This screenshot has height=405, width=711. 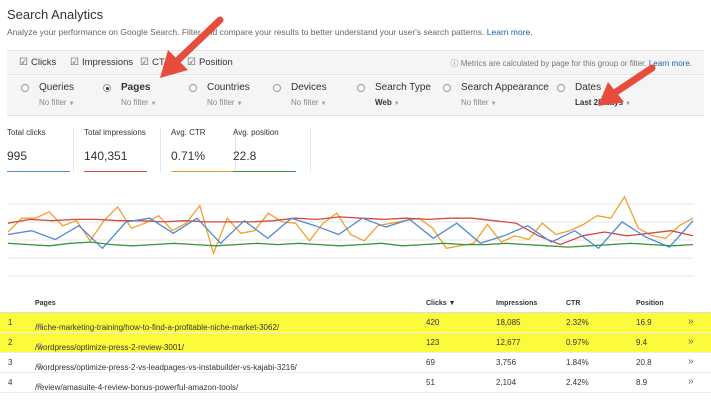 What do you see at coordinates (161, 62) in the screenshot?
I see `ctr-checkbox-label: CTR` at bounding box center [161, 62].